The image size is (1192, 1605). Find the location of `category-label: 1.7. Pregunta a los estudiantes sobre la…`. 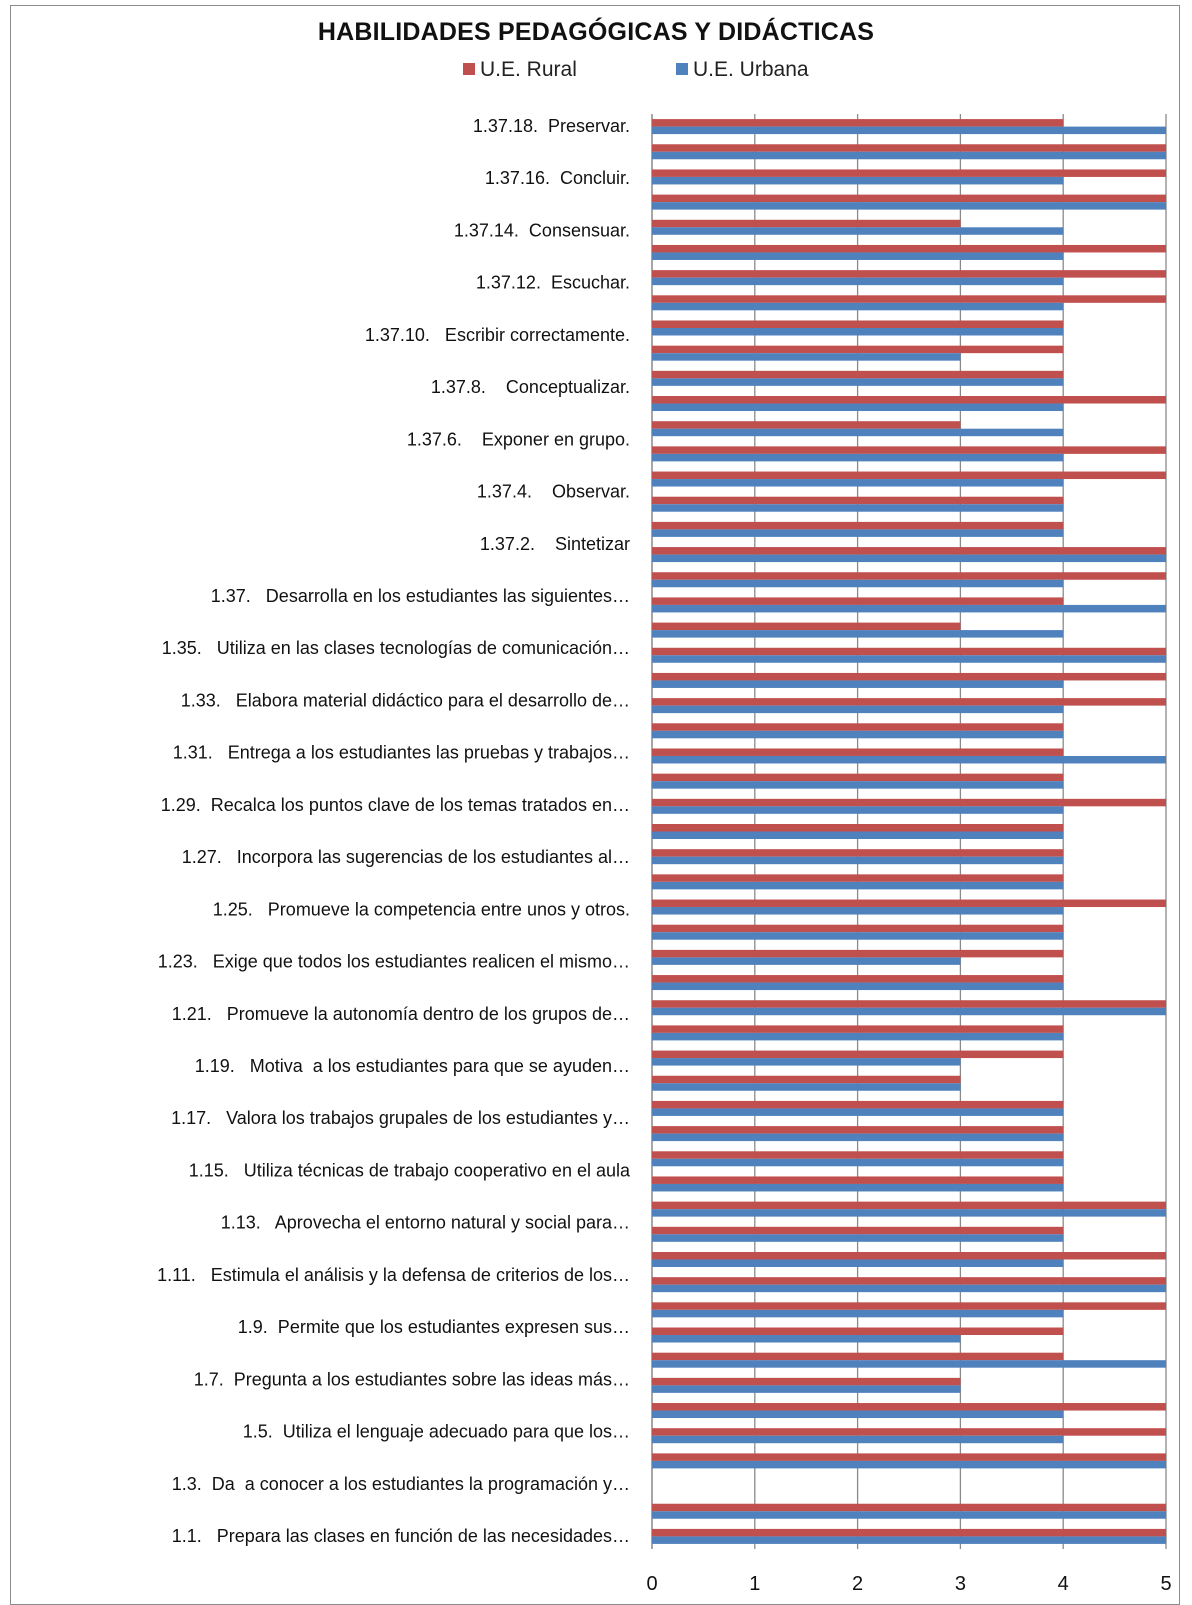

category-label: 1.7. Pregunta a los estudiantes sobre la… is located at coordinates (412, 1379).